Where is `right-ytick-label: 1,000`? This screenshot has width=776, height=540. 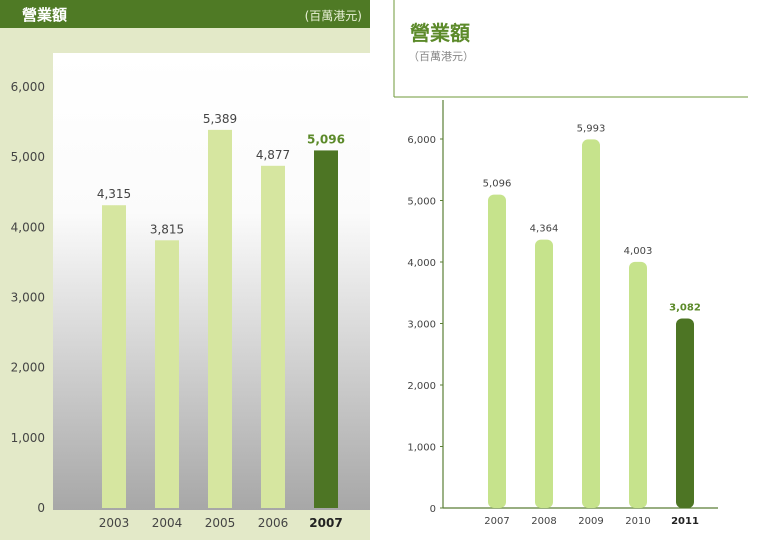
right-ytick-label: 1,000 is located at coordinates (421, 448).